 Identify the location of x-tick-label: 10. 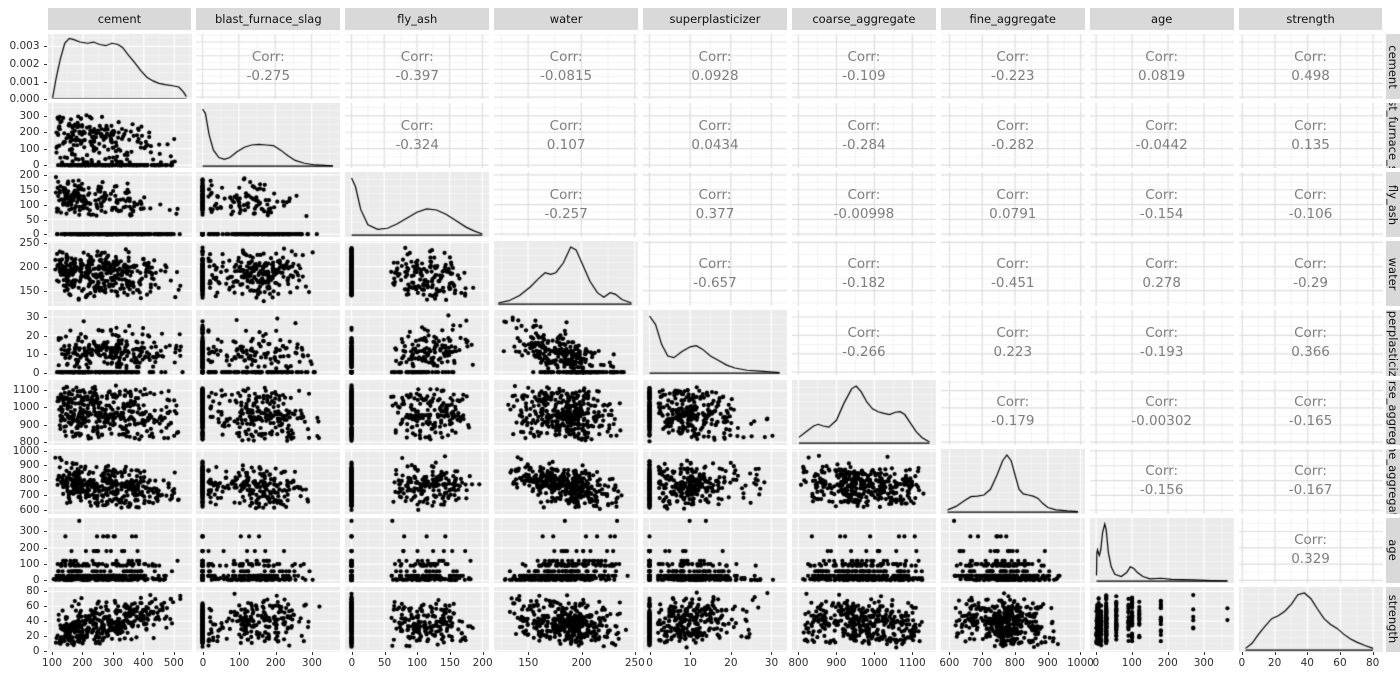
(690, 663).